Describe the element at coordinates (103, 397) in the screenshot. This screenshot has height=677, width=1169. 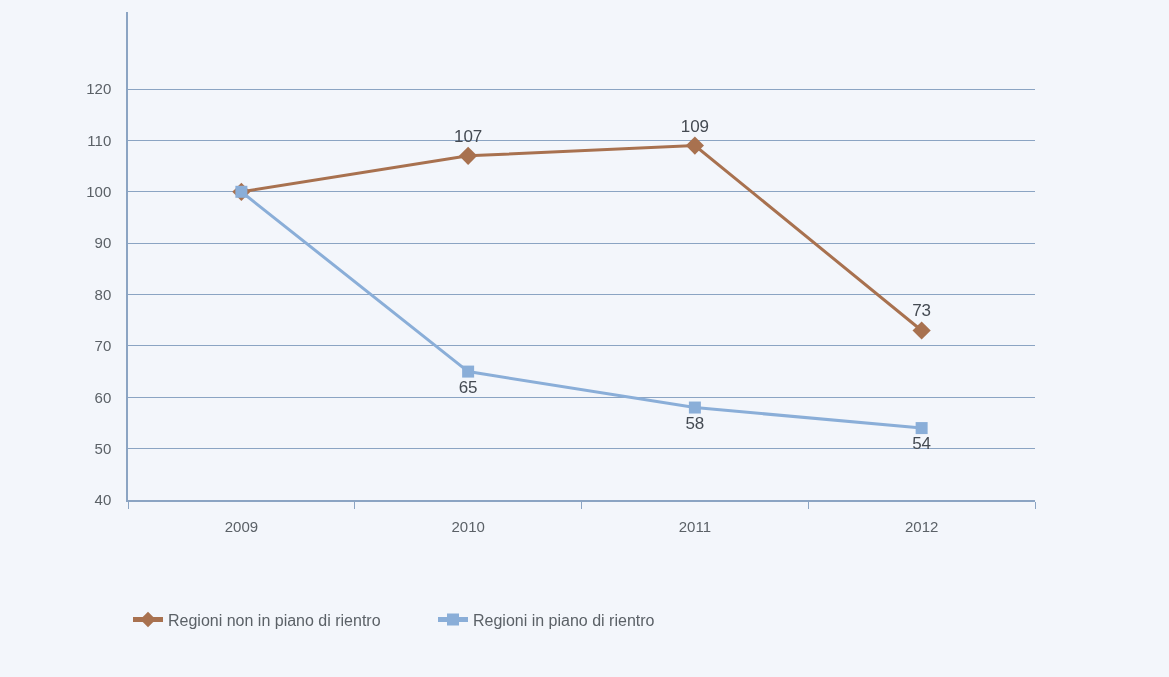
I see `y-tick-label: 60` at that location.